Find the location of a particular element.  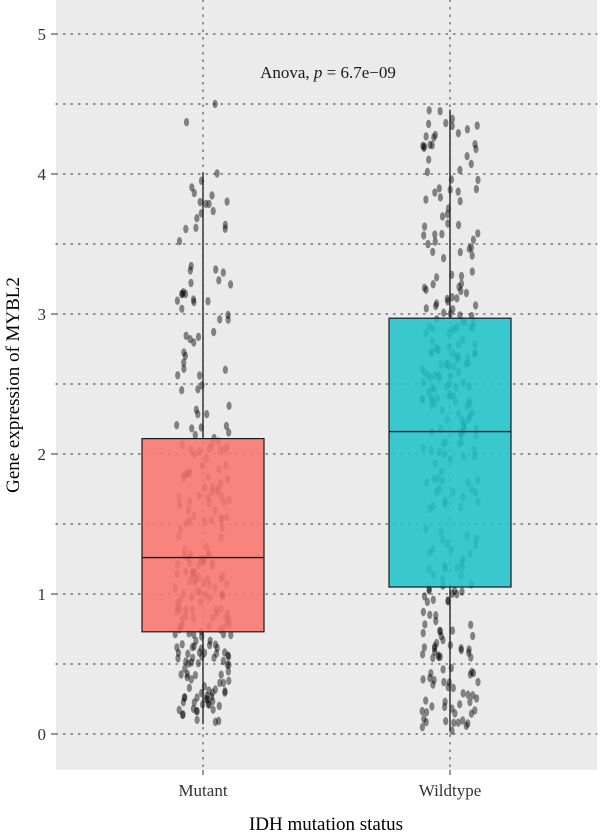

box-mutant is located at coordinates (203, 535).